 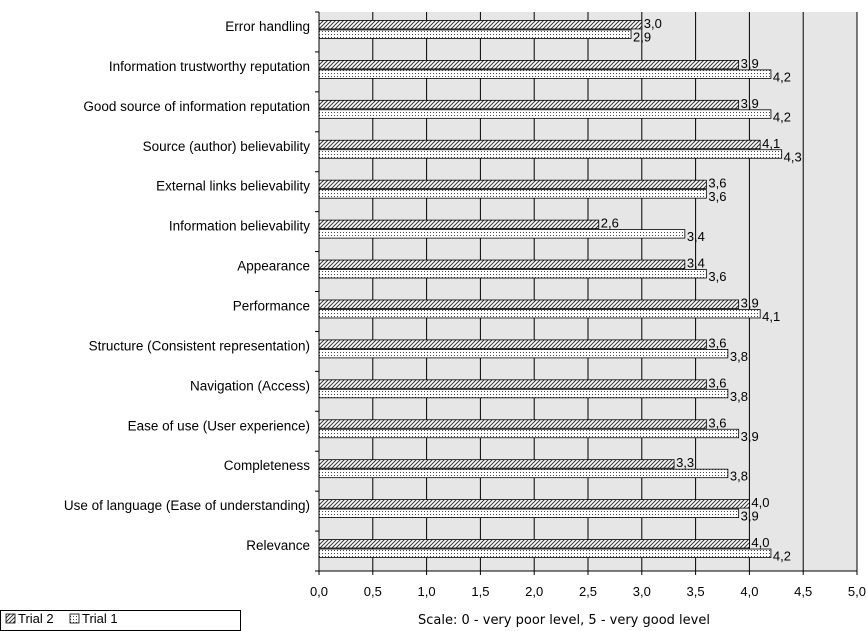 I want to click on category-label: Error handling, so click(x=267, y=26).